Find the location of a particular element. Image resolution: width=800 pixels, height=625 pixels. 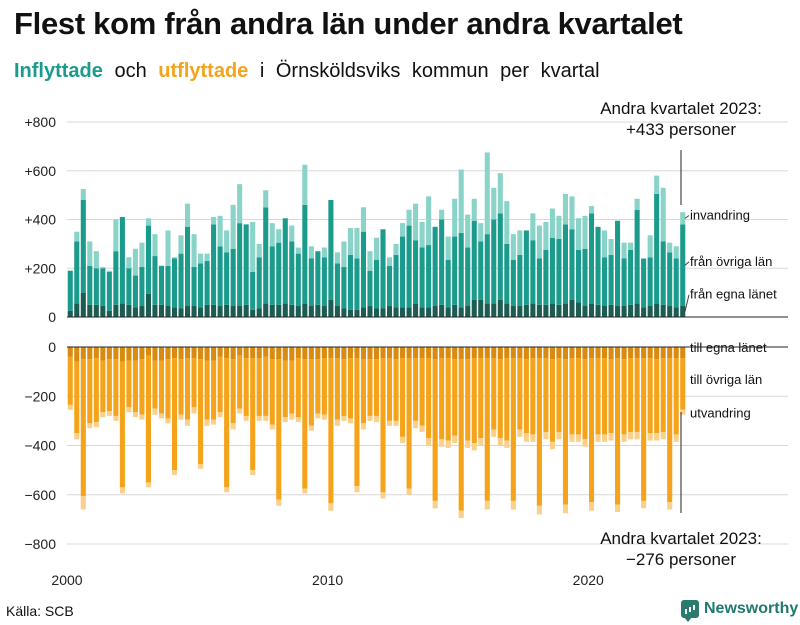

series-label: till övriga län is located at coordinates (726, 379).